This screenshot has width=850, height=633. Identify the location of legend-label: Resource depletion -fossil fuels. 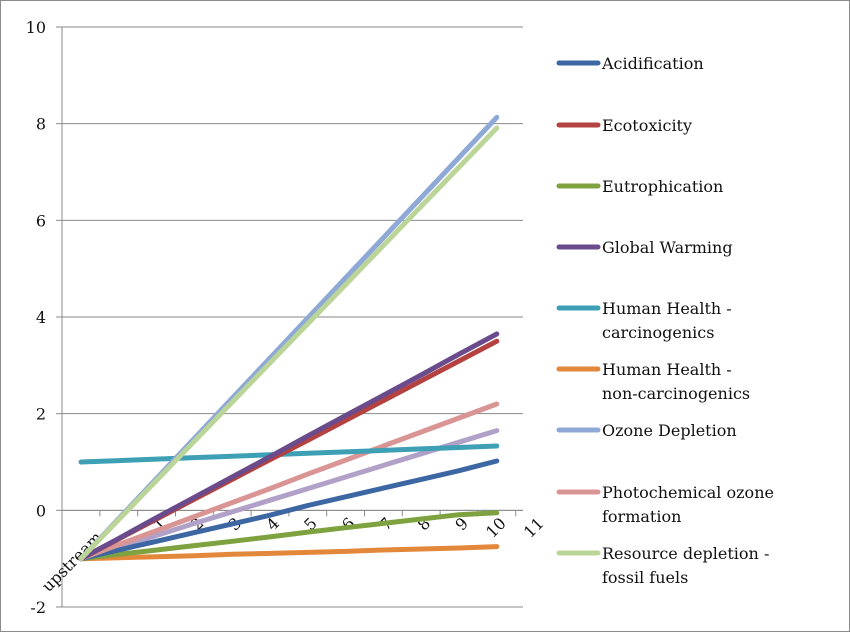
(685, 565).